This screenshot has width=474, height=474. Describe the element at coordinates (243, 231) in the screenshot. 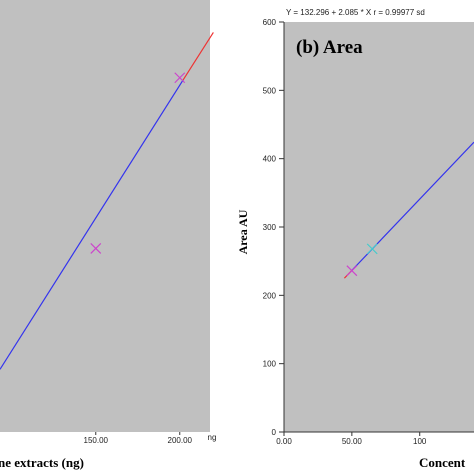

I see `right-y-axis-label: Area AU` at that location.